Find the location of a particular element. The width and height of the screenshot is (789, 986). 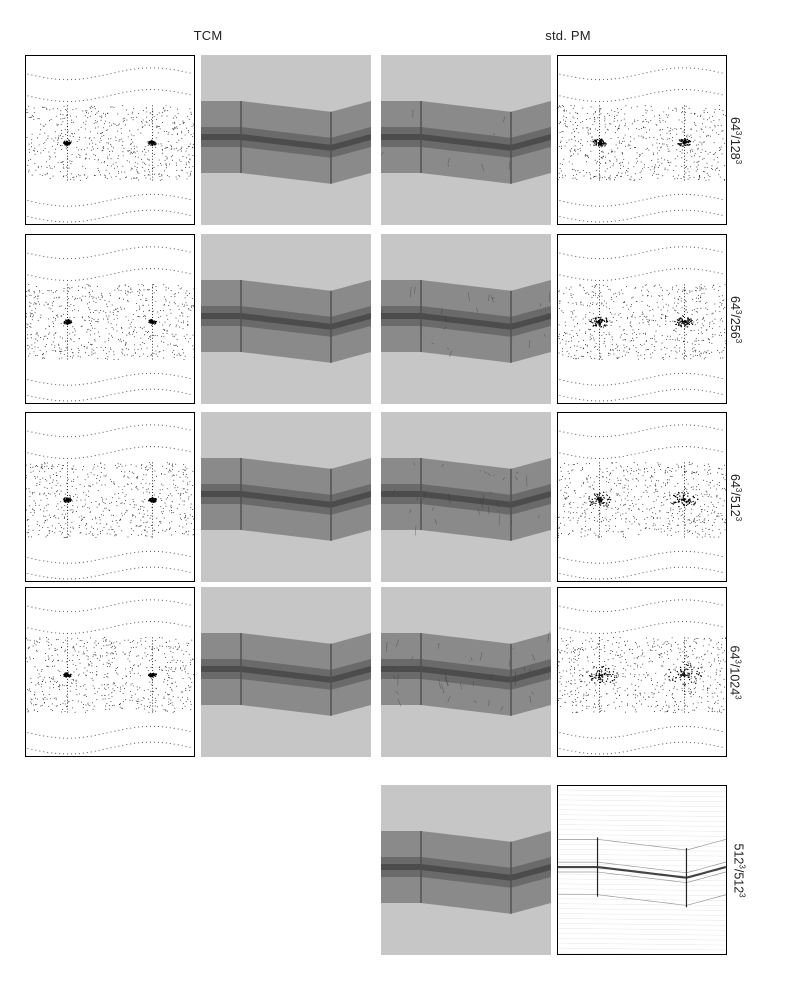

pm-particle-panel-row3 is located at coordinates (642, 497).